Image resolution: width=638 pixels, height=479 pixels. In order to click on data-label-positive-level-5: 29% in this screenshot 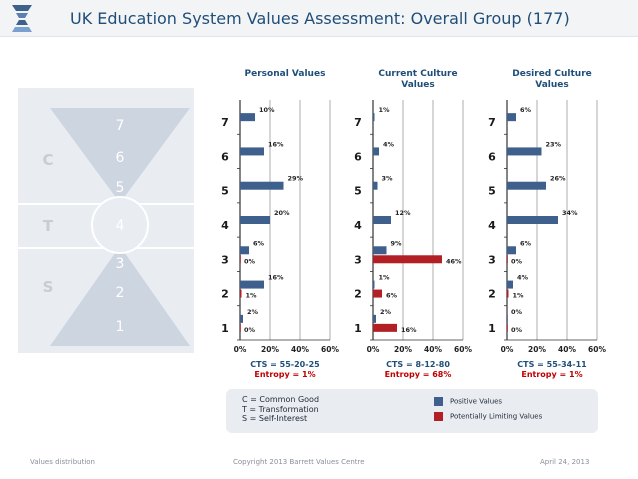, I will do `click(296, 179)`.